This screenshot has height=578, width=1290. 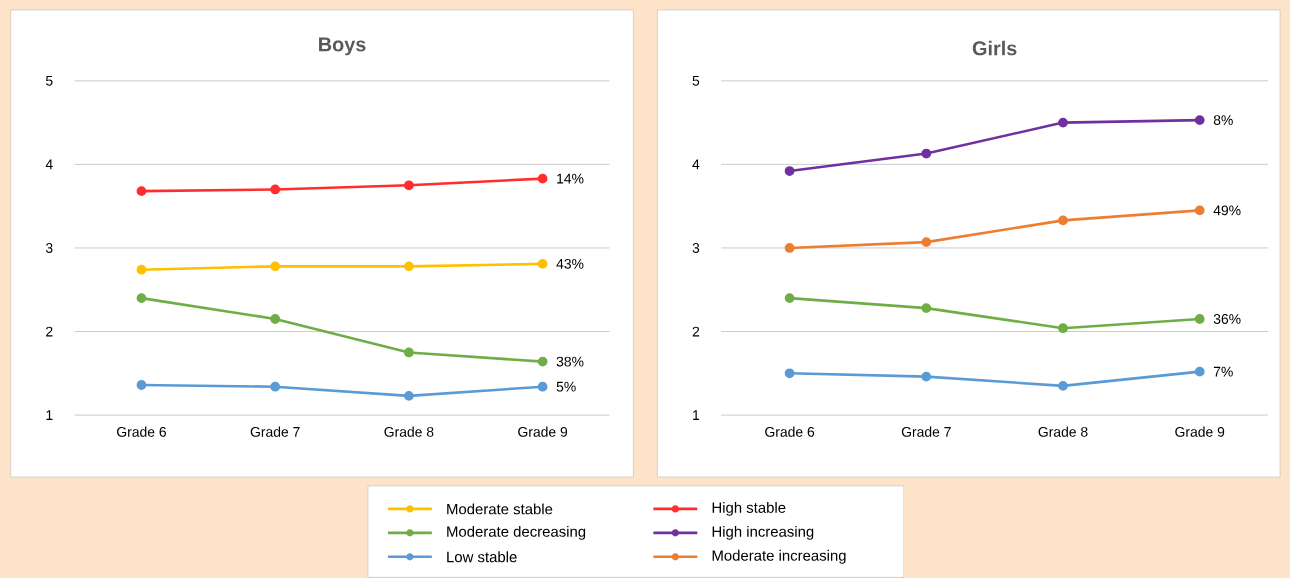 What do you see at coordinates (342, 46) in the screenshot?
I see `chart-title: Boys` at bounding box center [342, 46].